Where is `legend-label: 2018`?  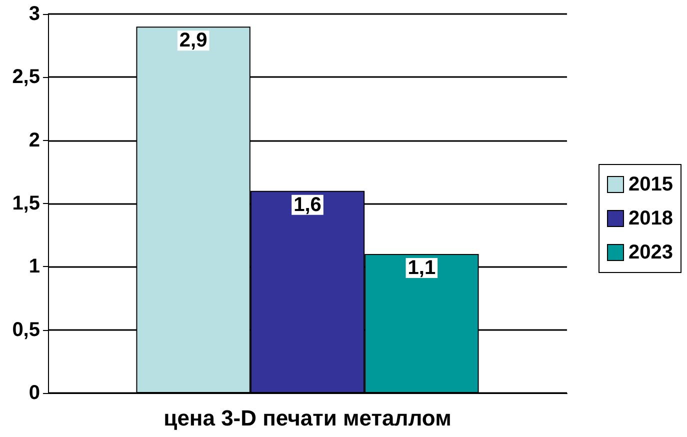 legend-label: 2018 is located at coordinates (651, 219).